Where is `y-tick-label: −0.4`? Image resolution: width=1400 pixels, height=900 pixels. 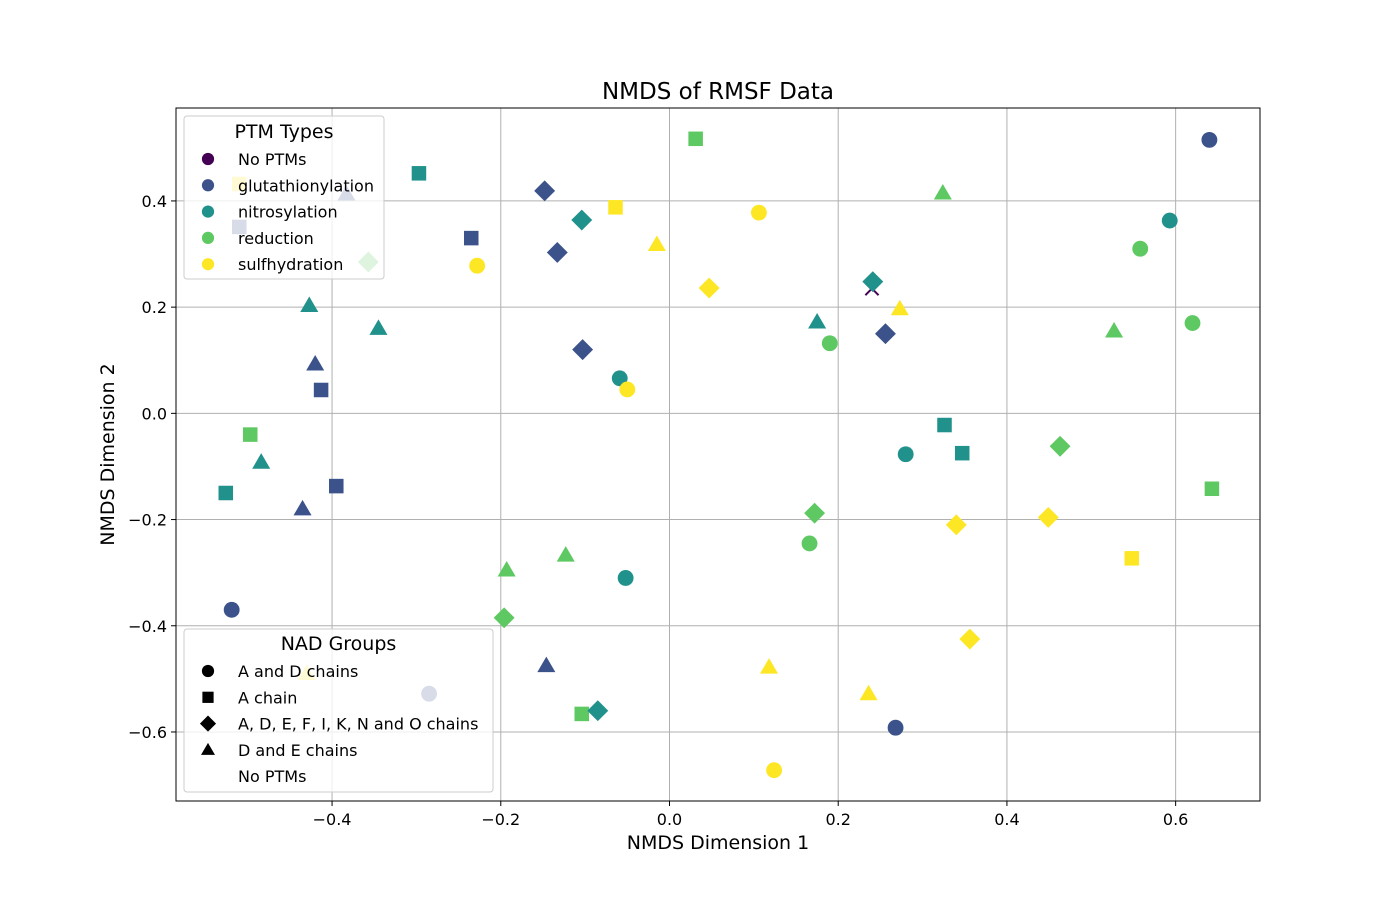 y-tick-label: −0.4 is located at coordinates (147, 626).